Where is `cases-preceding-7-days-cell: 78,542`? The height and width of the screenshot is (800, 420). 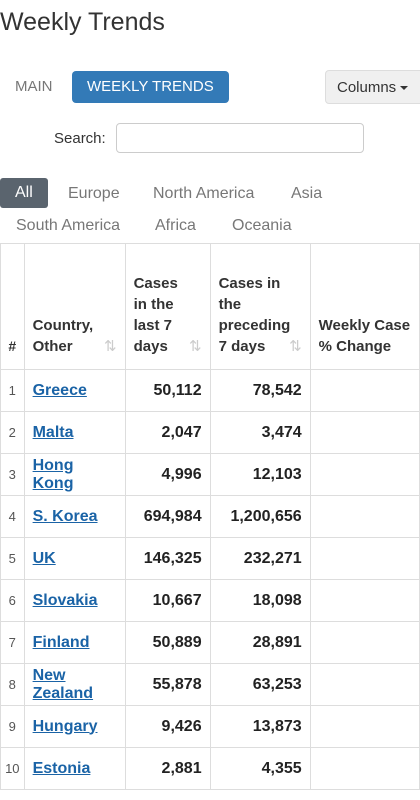
cases-preceding-7-days-cell: 78,542 is located at coordinates (260, 390).